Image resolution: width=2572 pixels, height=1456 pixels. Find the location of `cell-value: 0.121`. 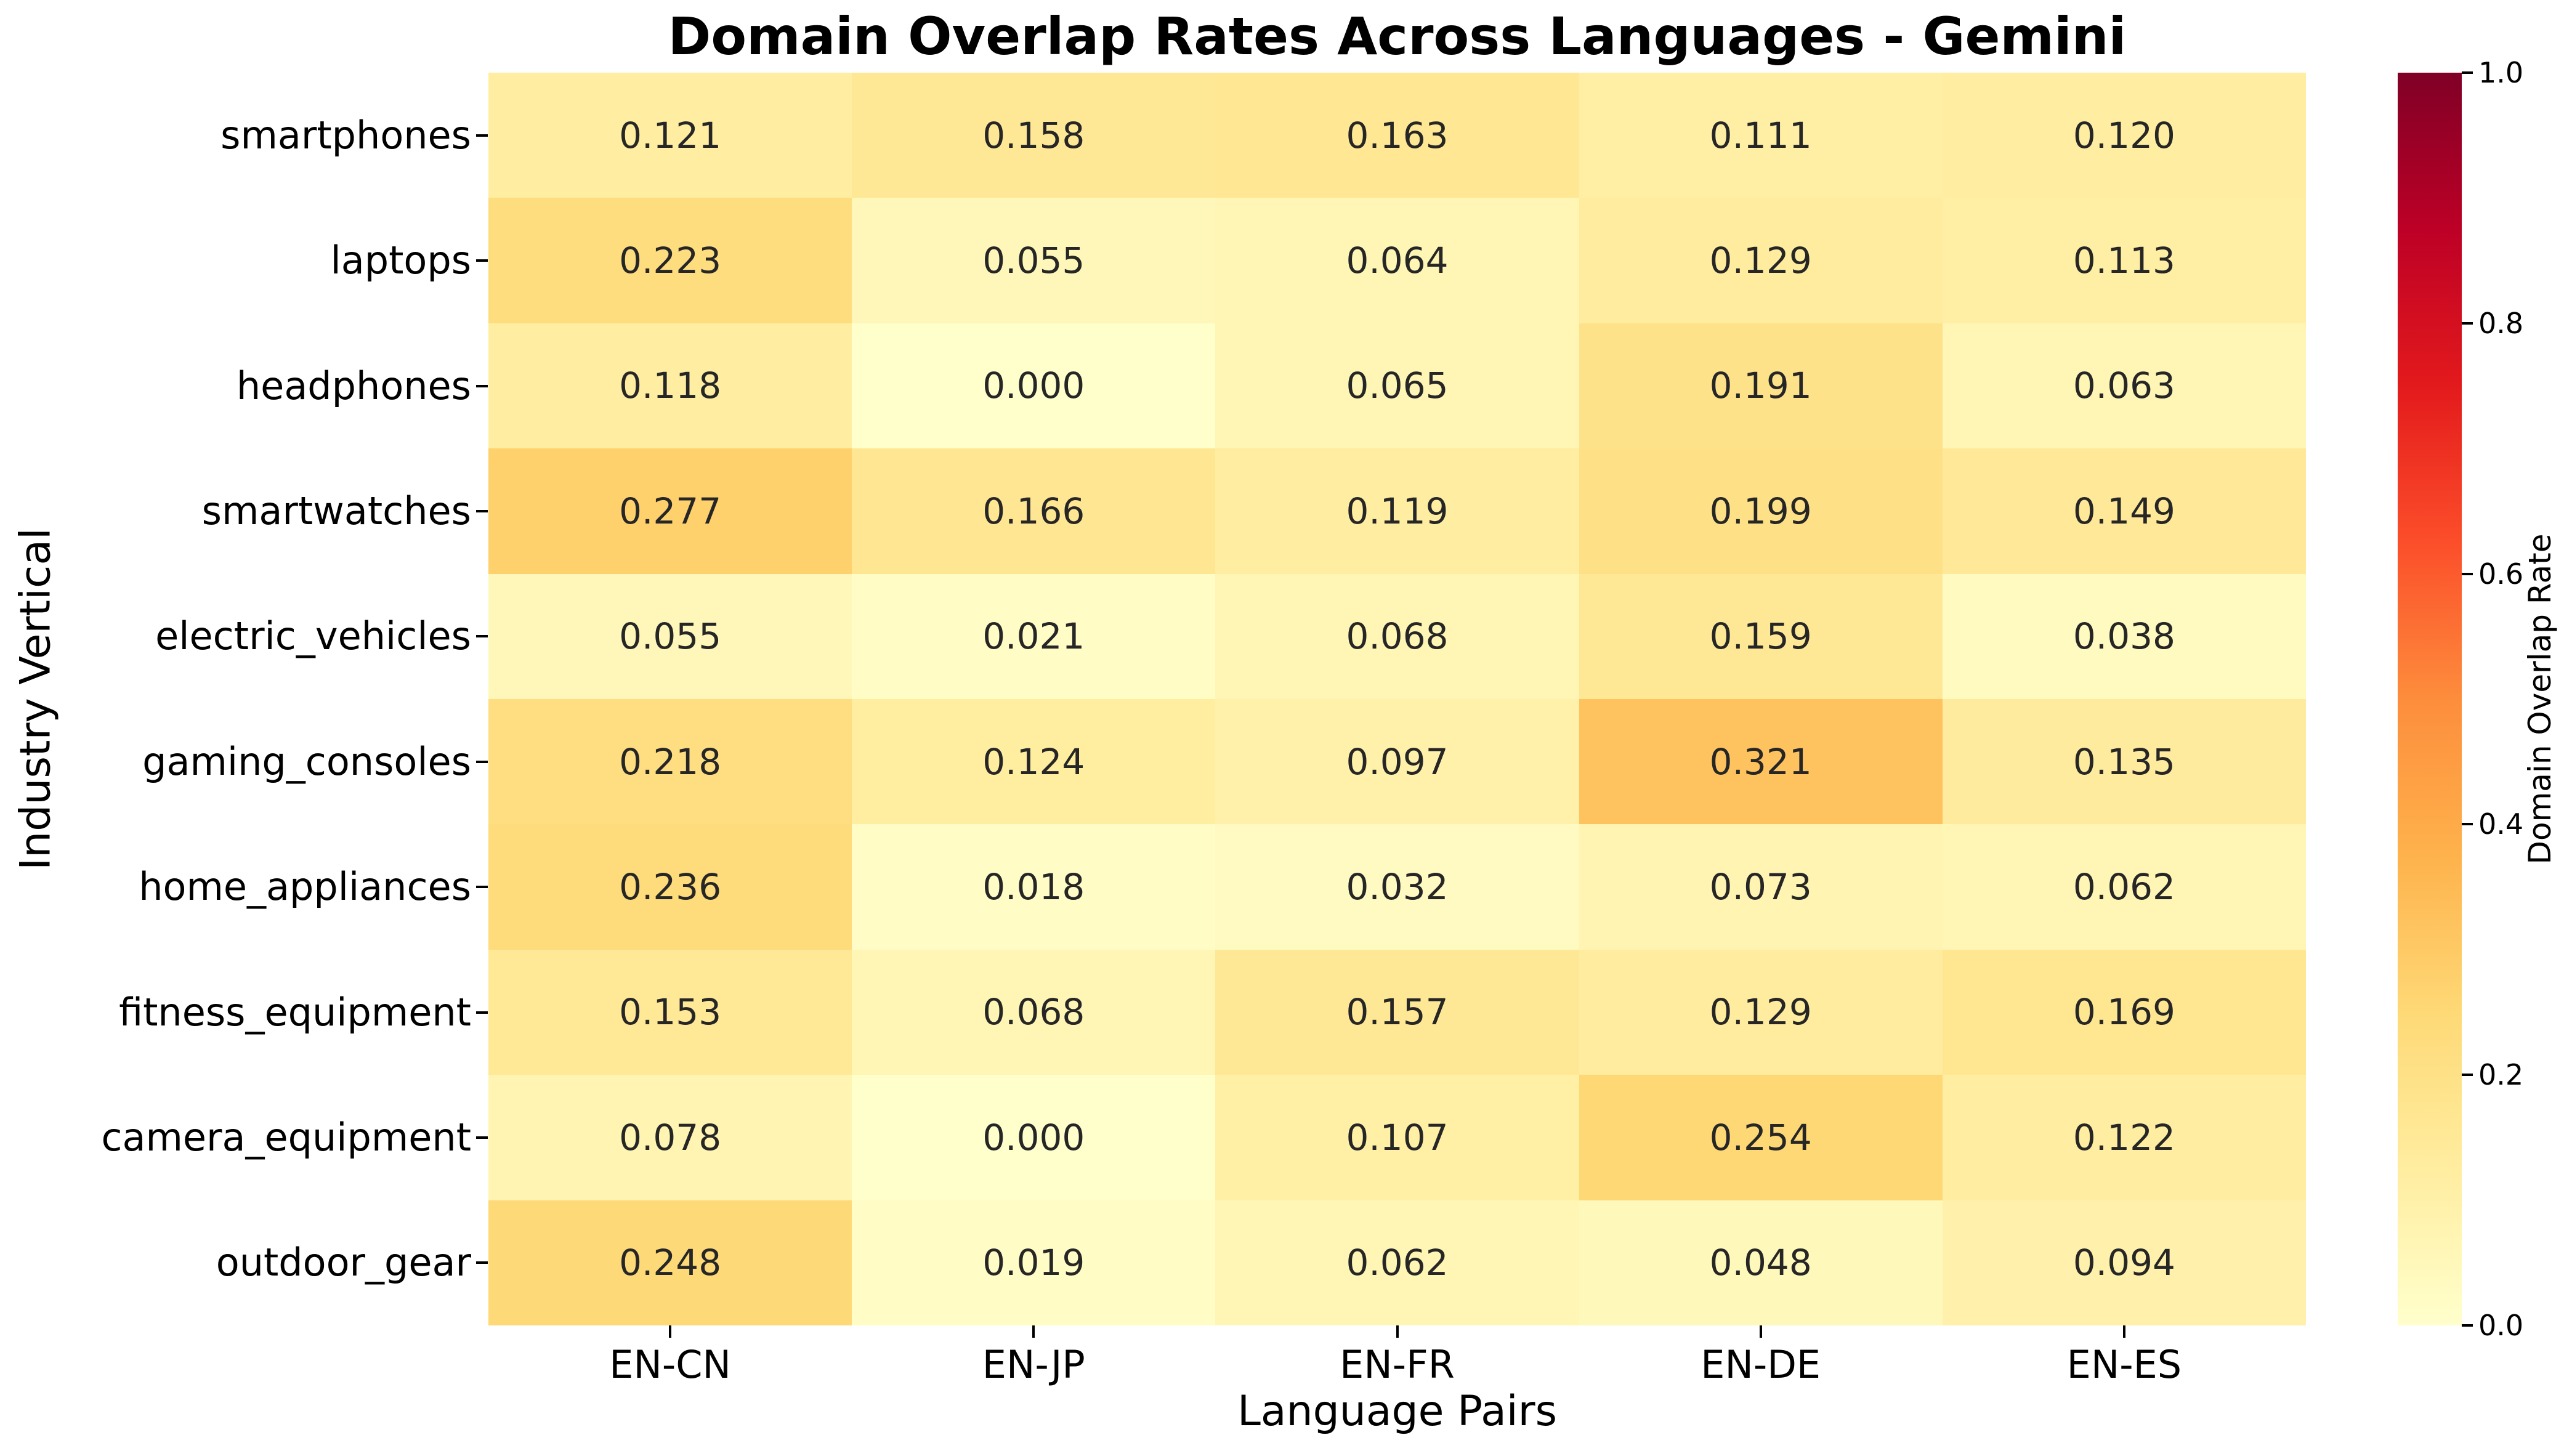

cell-value: 0.121 is located at coordinates (670, 135).